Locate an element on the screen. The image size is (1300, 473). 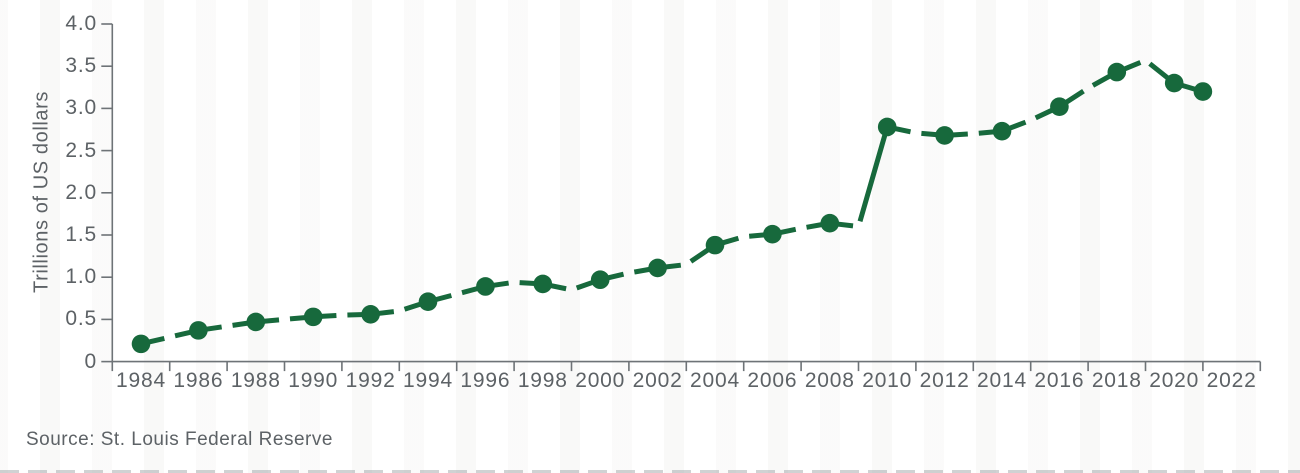
bottom-dashed-divider is located at coordinates (650, 471).